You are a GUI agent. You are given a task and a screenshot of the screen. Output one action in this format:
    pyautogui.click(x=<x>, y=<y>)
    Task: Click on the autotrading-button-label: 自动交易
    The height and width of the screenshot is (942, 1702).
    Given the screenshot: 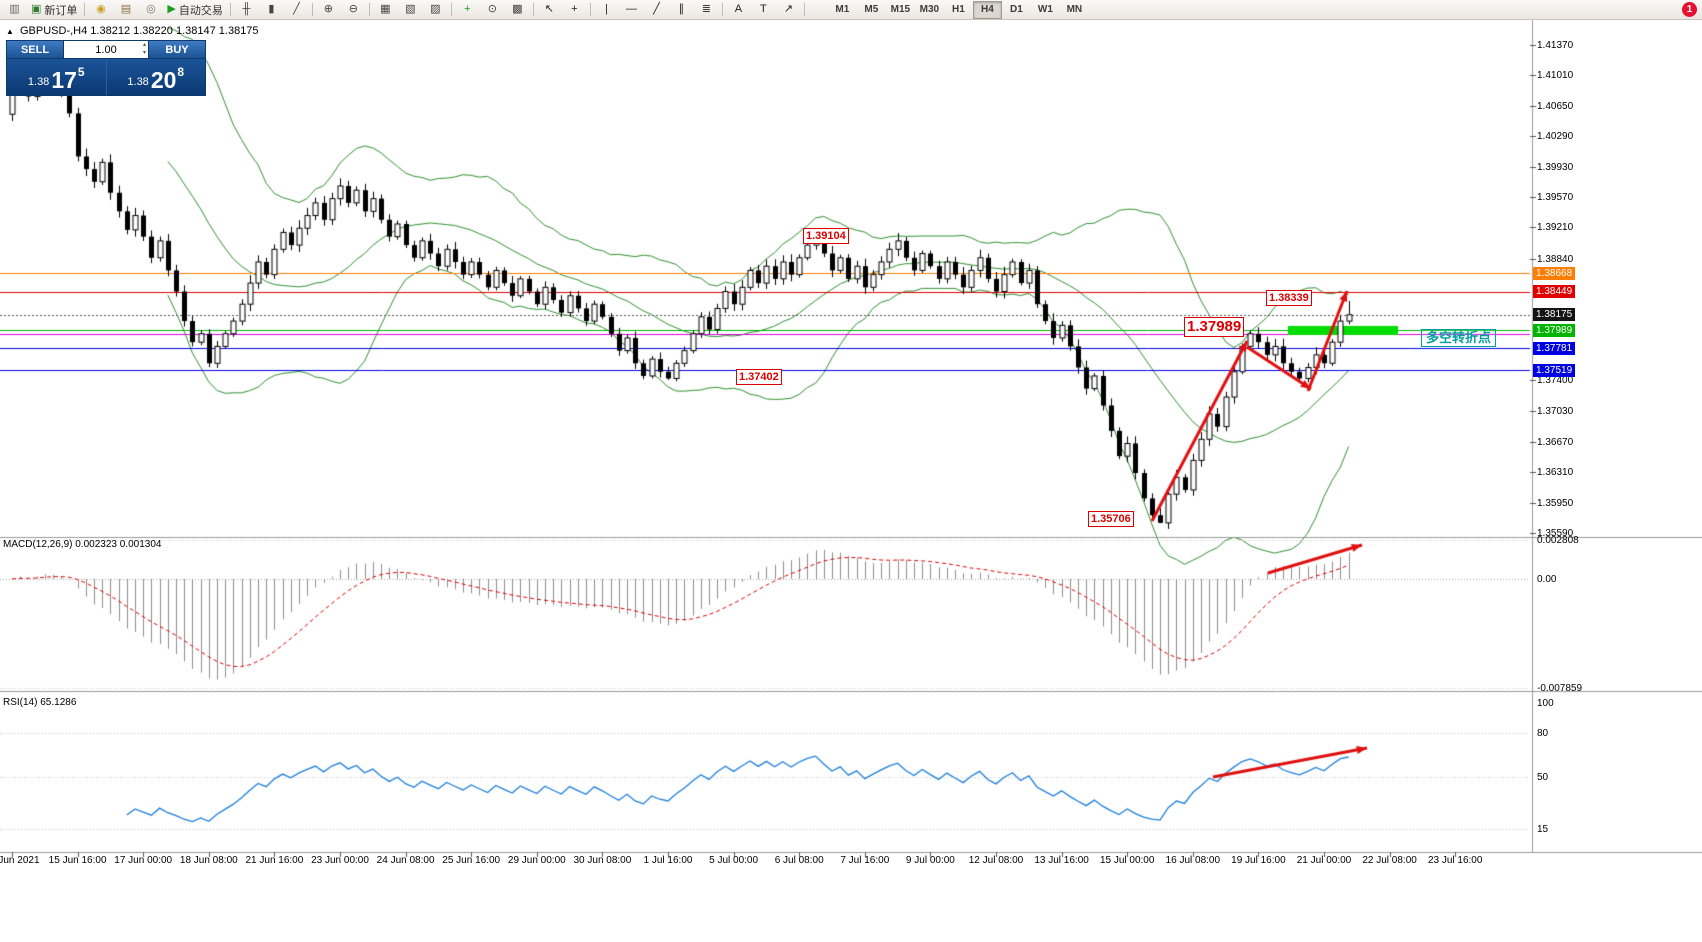 What is the action you would take?
    pyautogui.click(x=200, y=10)
    